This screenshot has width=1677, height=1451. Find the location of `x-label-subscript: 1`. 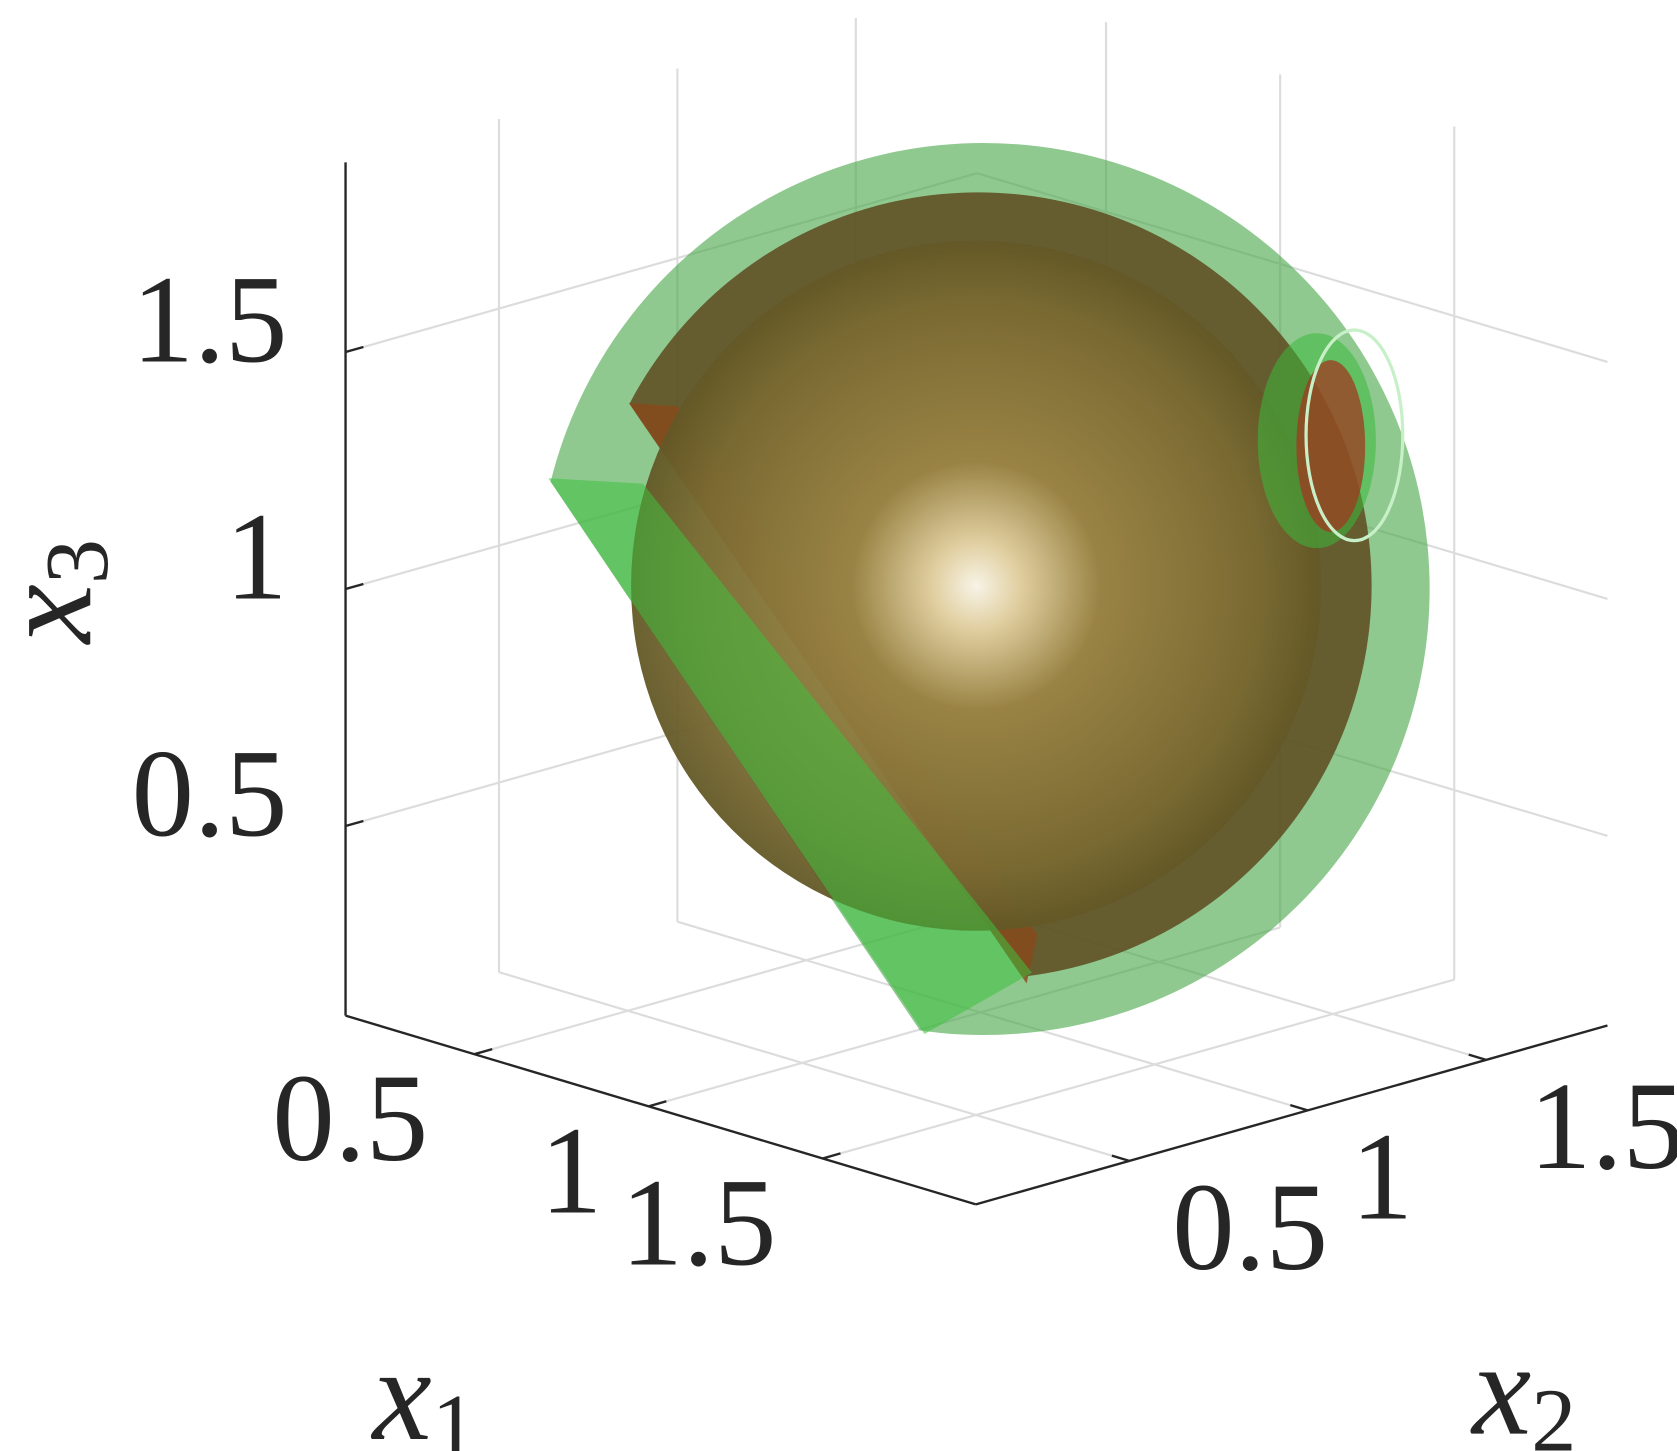

x-label-subscript: 1 is located at coordinates (454, 1413).